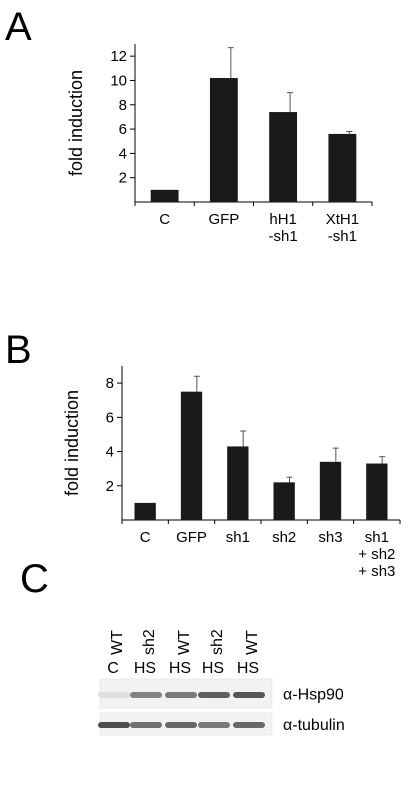  I want to click on panel-b-letter: B, so click(18, 350).